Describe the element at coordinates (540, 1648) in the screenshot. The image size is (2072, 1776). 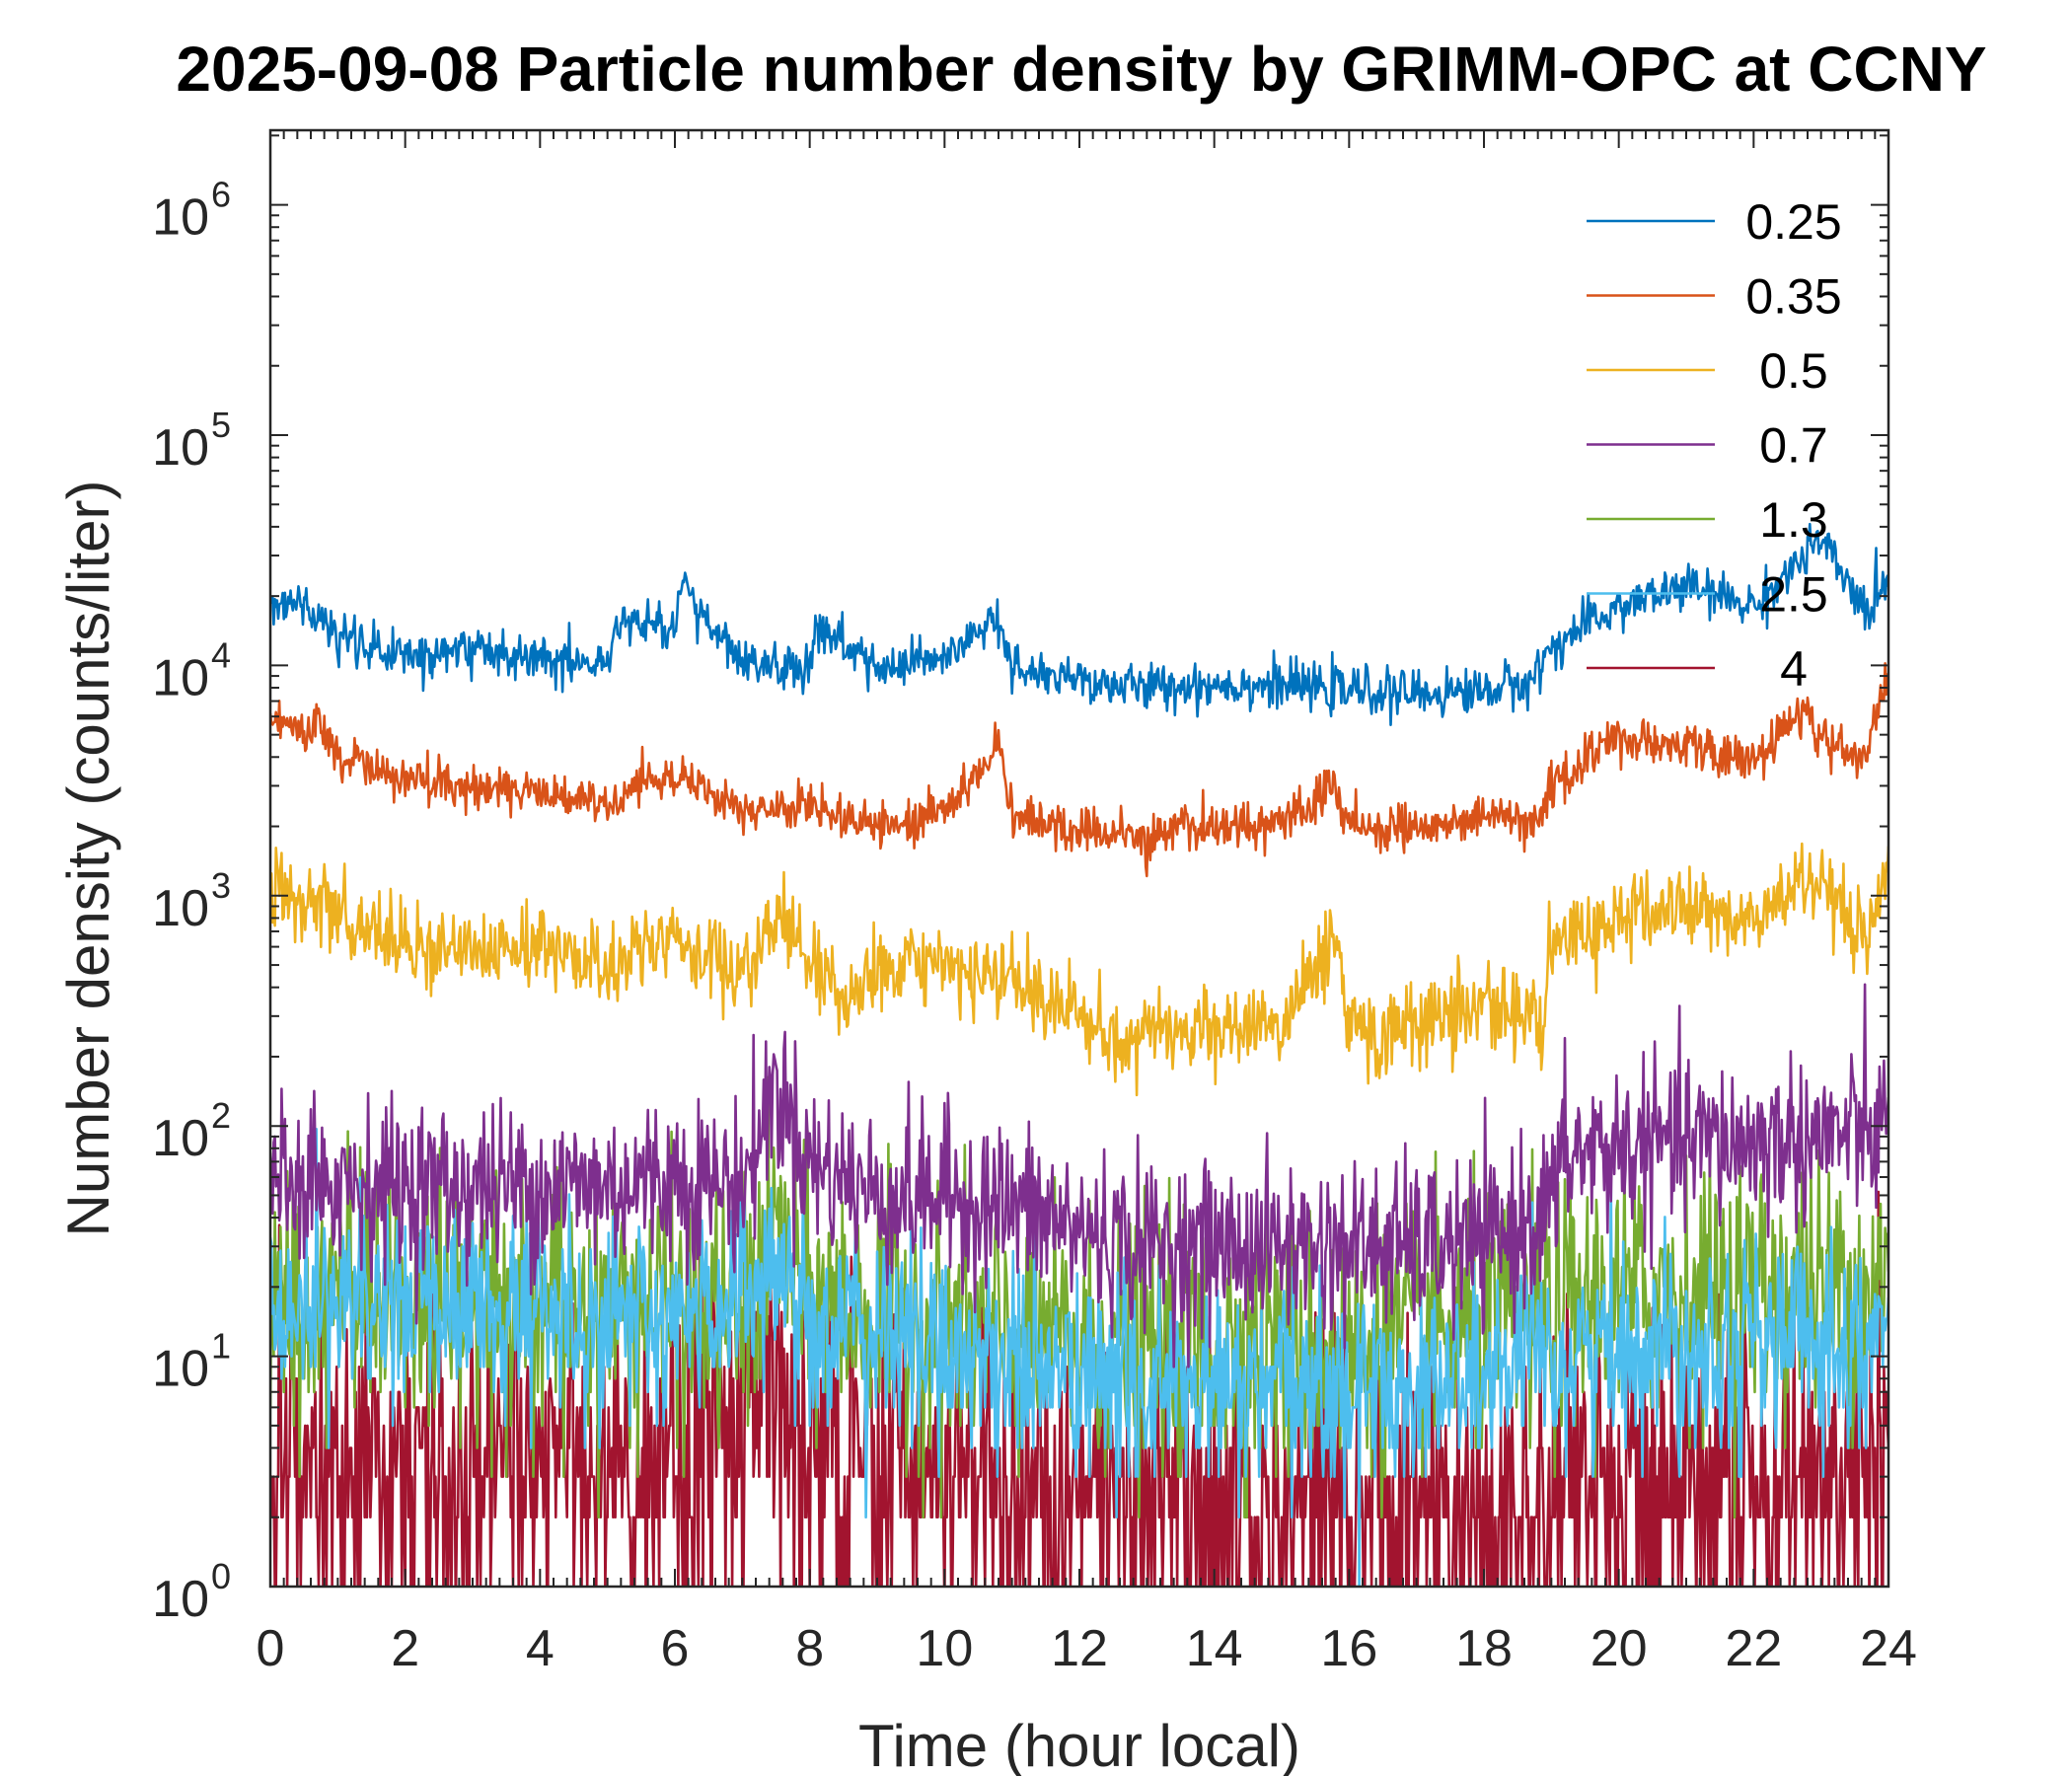
I see `x-tick-label: 4` at that location.